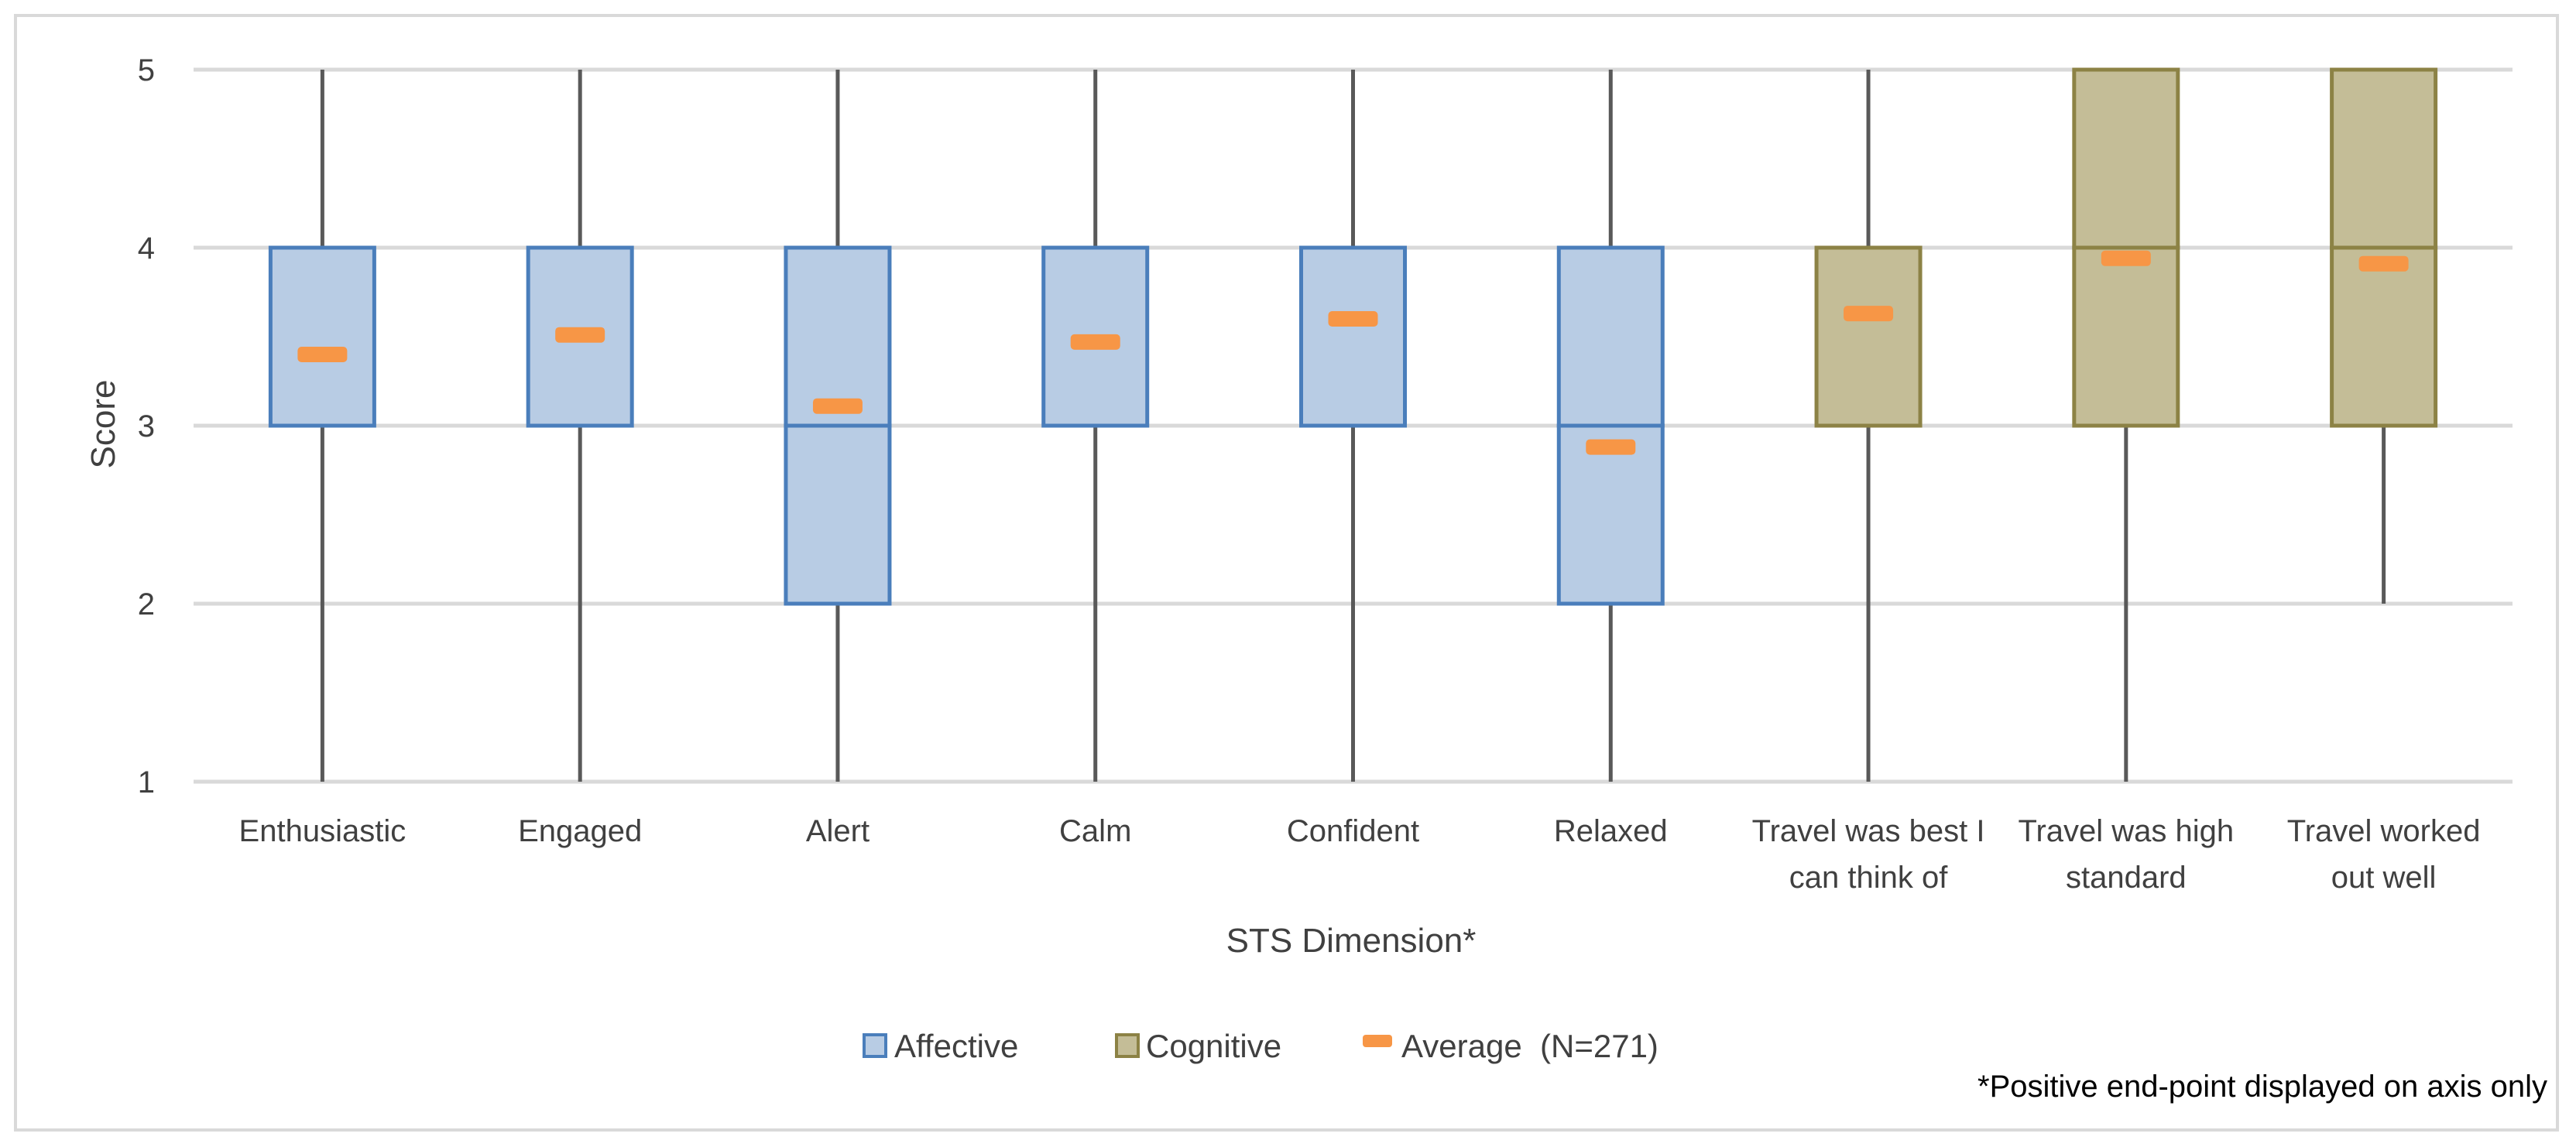  Describe the element at coordinates (1353, 831) in the screenshot. I see `category-label-confident: Confident` at that location.